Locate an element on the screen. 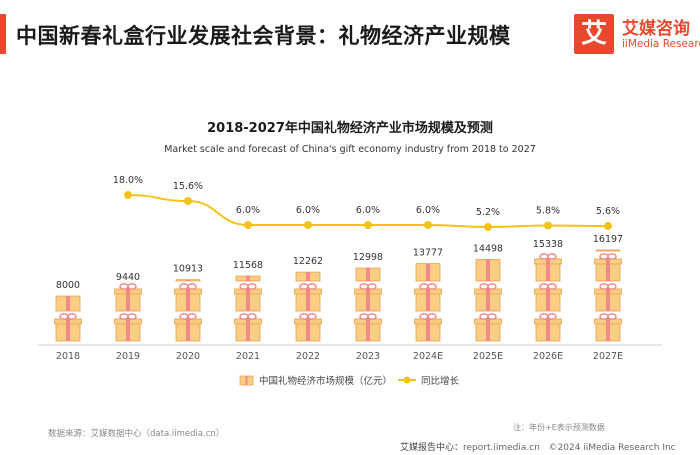 The image size is (700, 455). legend-line-label: 同比增长 is located at coordinates (440, 381).